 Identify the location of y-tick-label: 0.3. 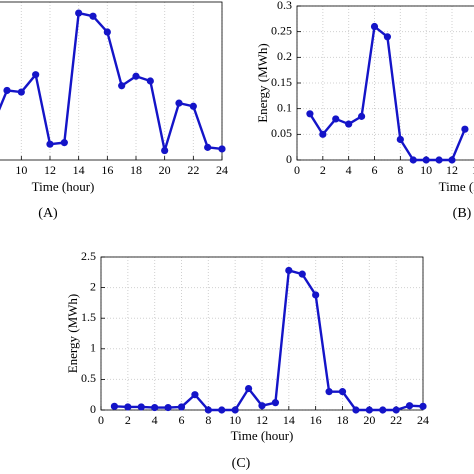
(284, 6).